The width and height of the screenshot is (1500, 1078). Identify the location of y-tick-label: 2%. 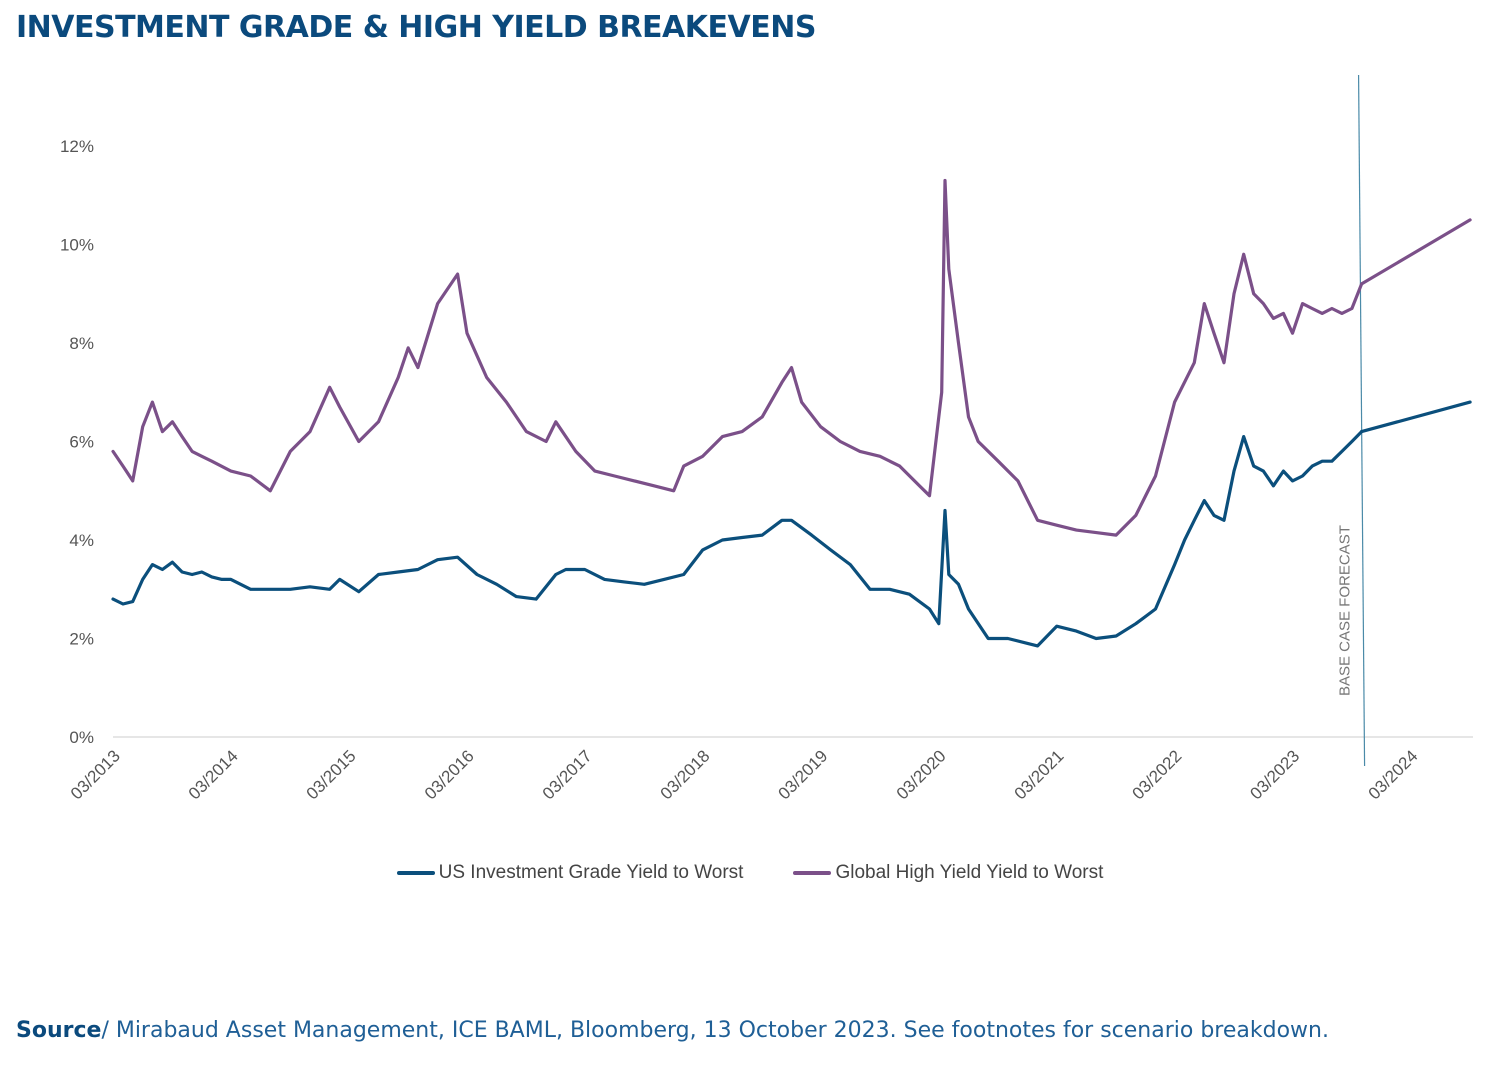
(81, 639).